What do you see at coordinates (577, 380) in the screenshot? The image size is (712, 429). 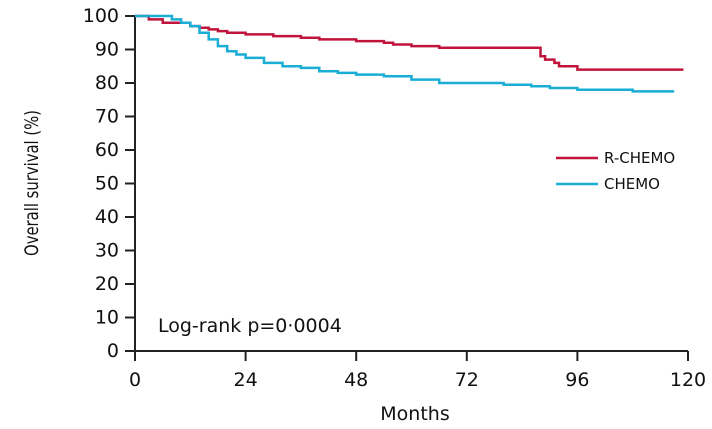 I see `x-tick-label: 96` at bounding box center [577, 380].